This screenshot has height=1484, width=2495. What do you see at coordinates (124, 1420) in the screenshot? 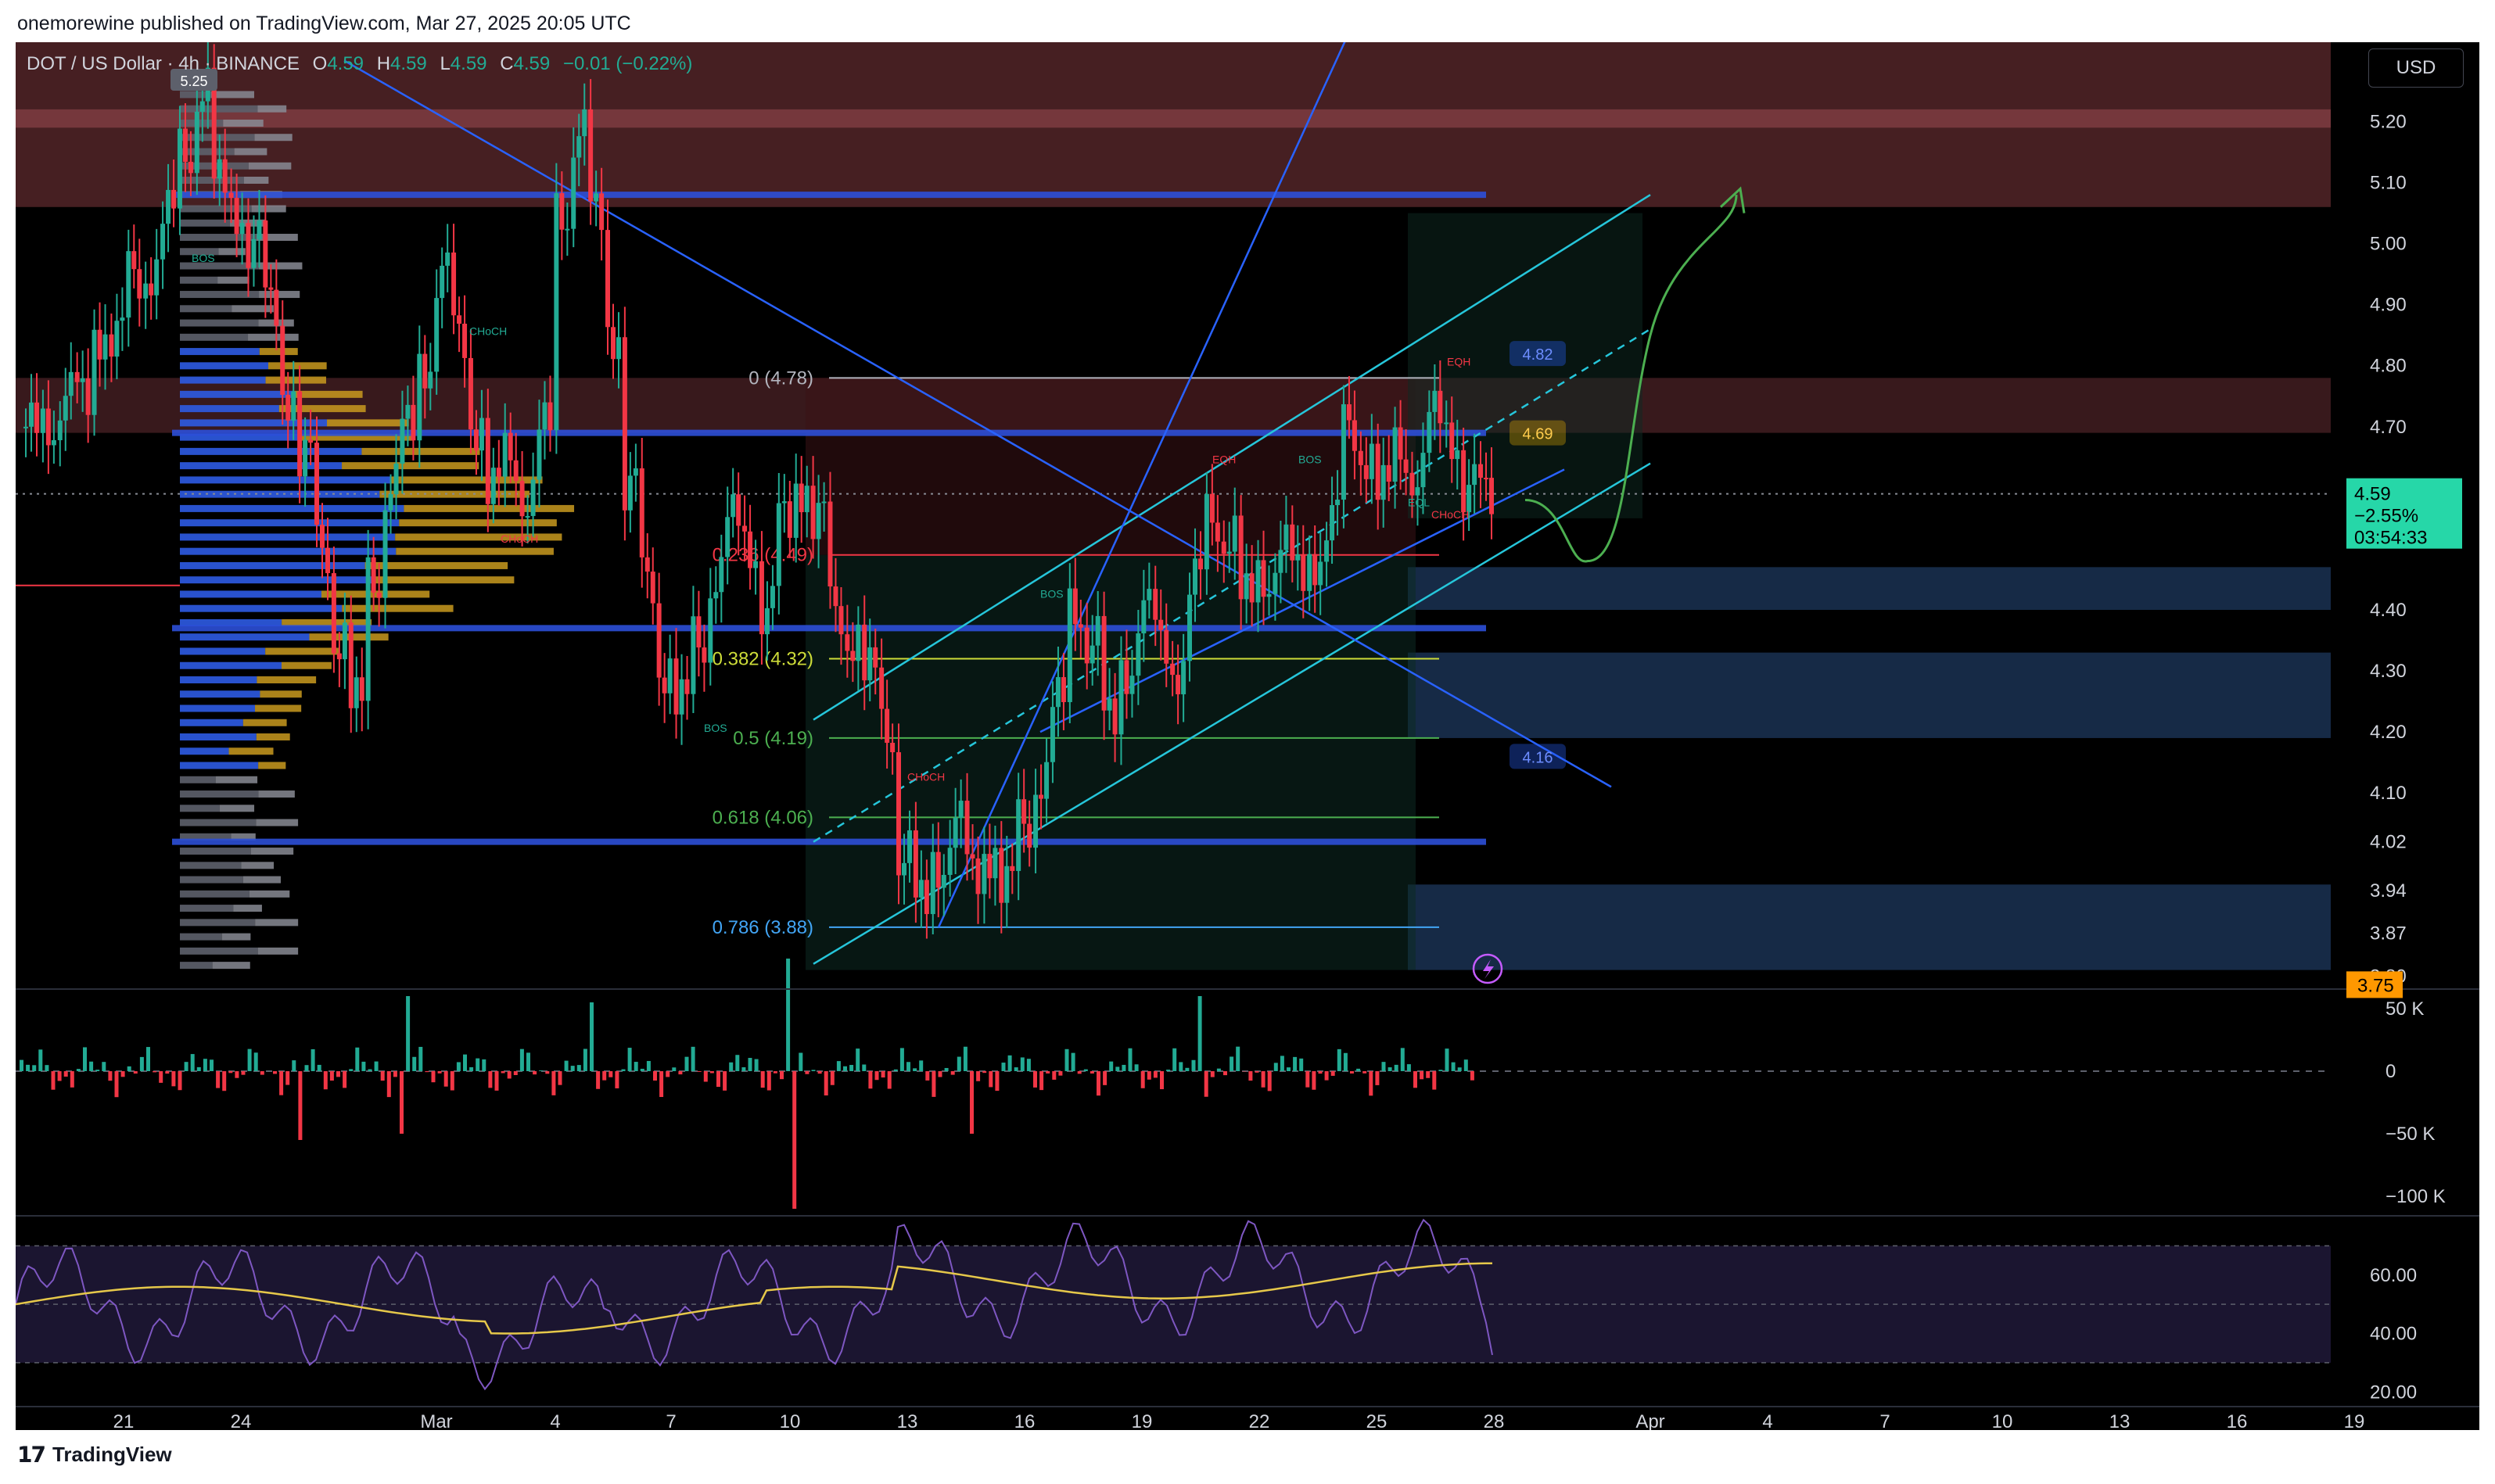
I see `time-axis-tick: 21` at bounding box center [124, 1420].